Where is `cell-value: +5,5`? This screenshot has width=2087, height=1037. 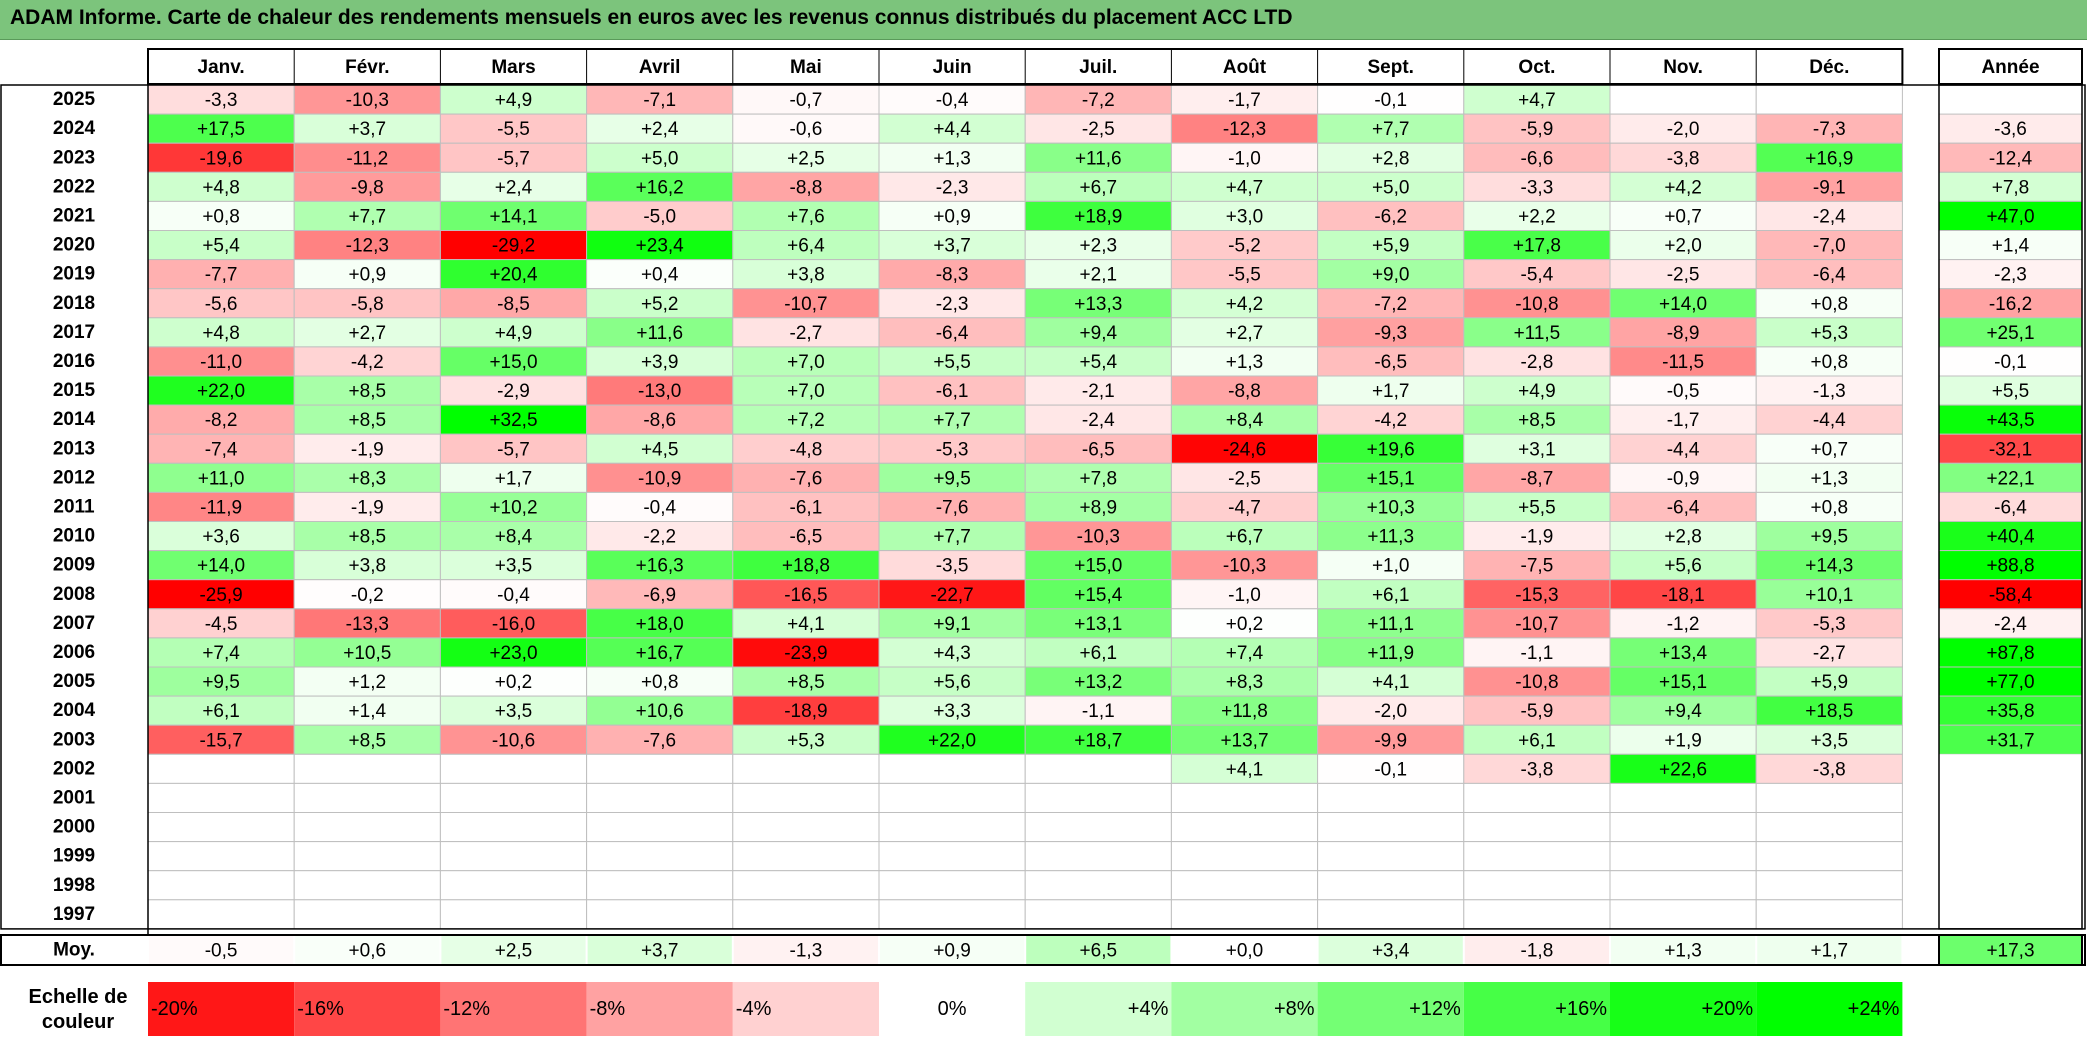 cell-value: +5,5 is located at coordinates (1537, 507).